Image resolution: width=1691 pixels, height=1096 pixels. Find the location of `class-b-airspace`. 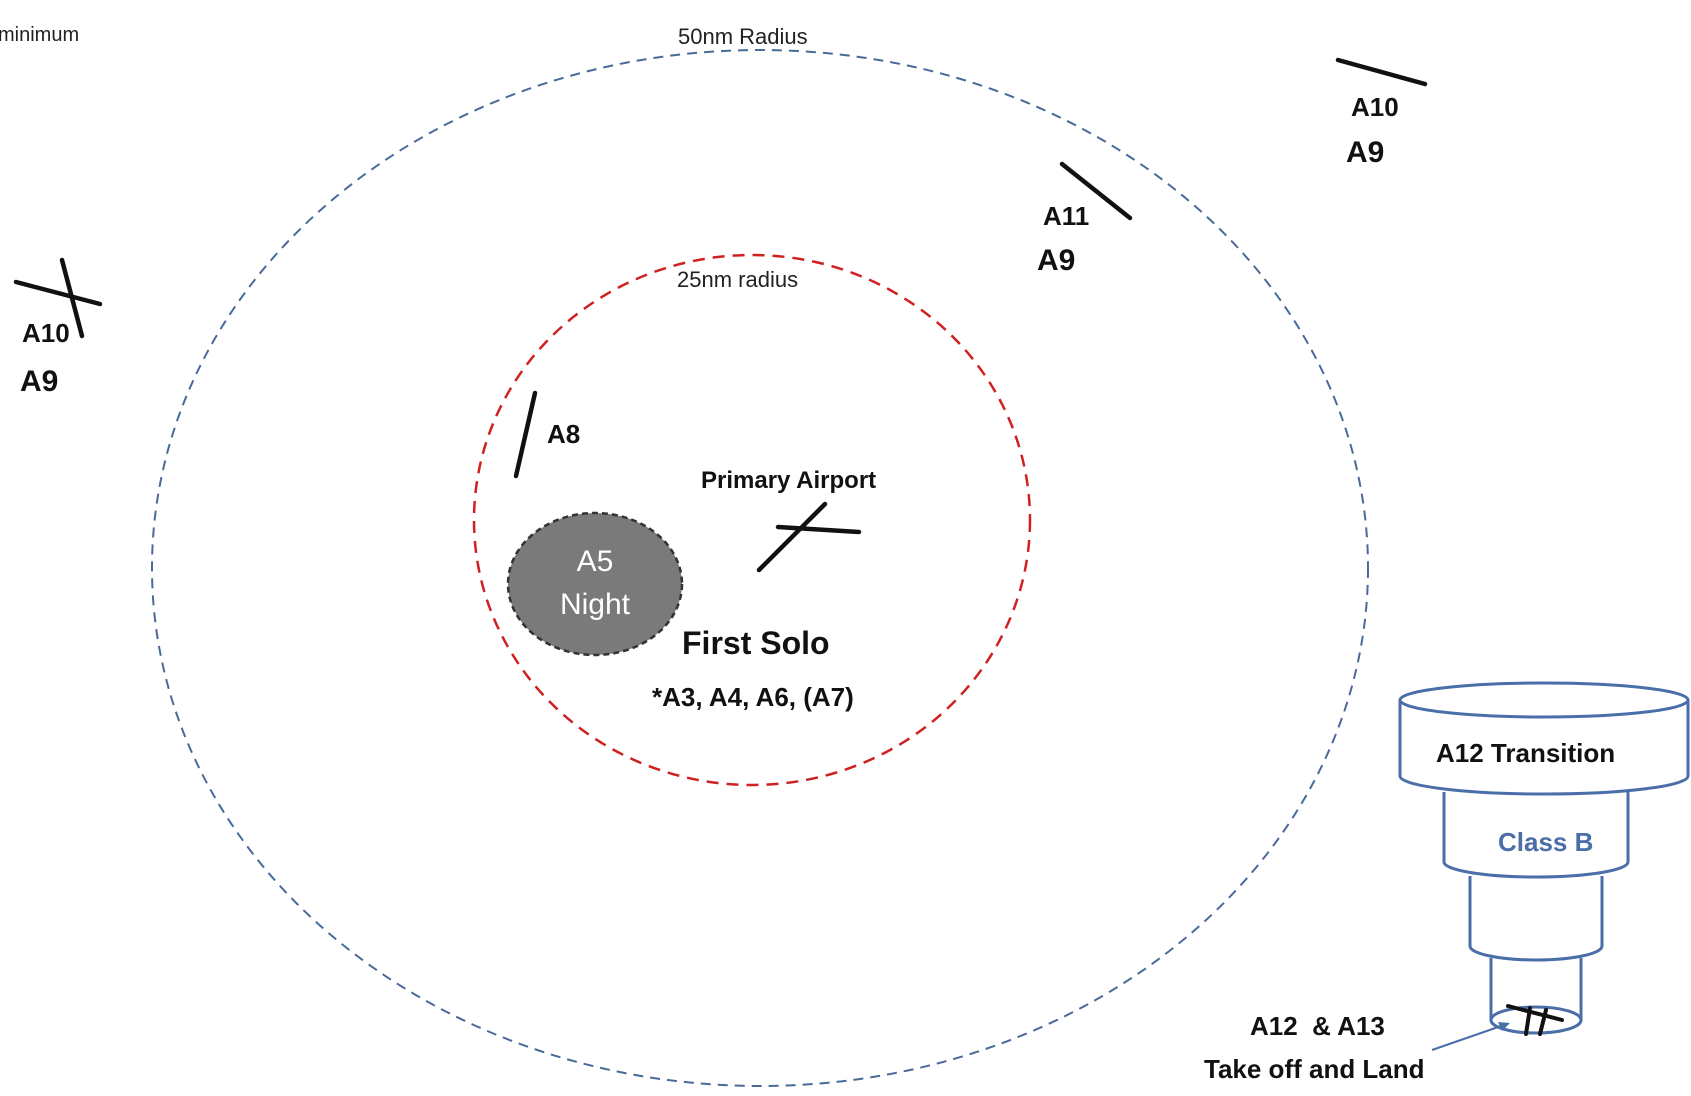

class-b-airspace is located at coordinates (1544, 858).